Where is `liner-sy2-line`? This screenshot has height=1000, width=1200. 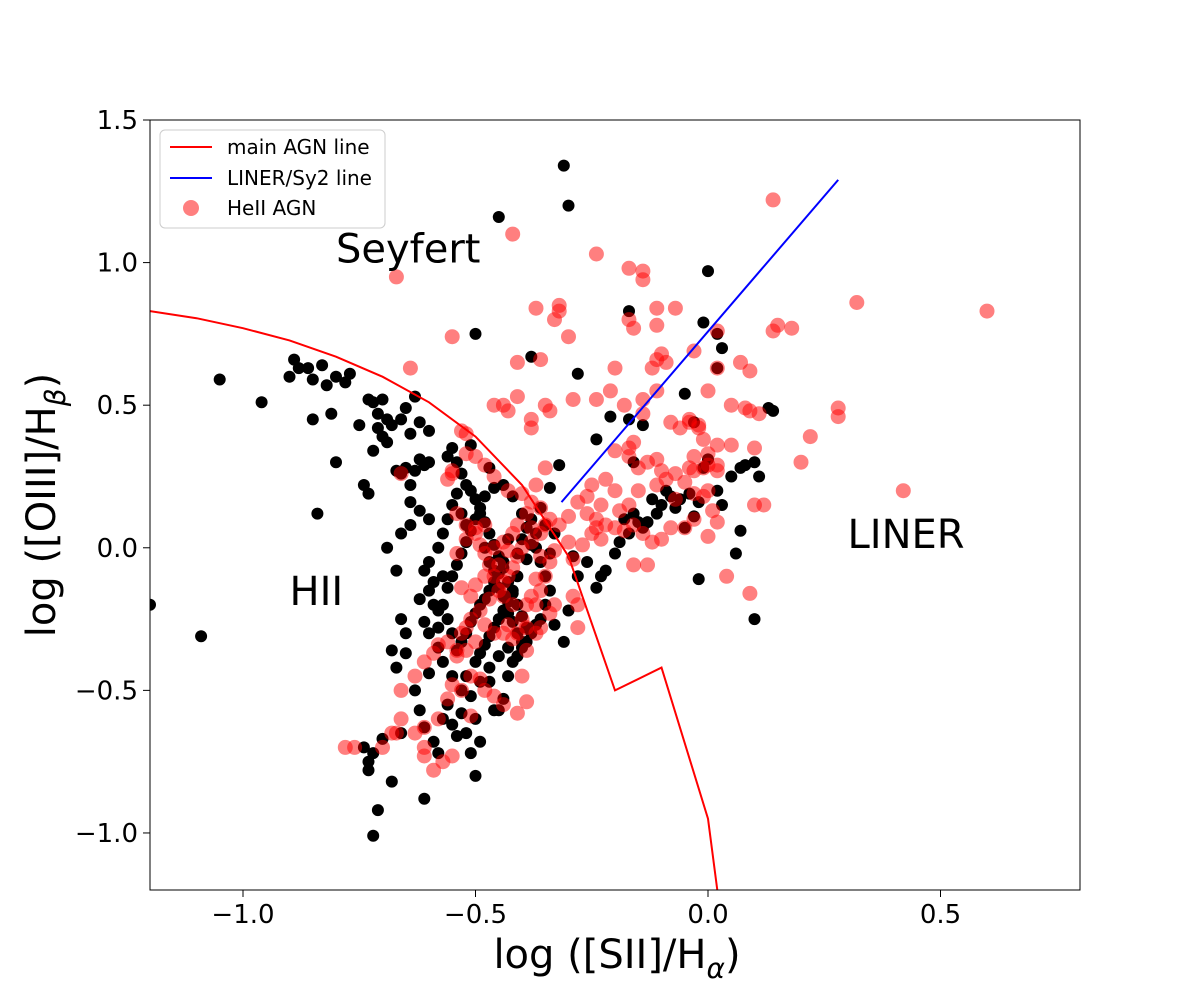 liner-sy2-line is located at coordinates (699, 341).